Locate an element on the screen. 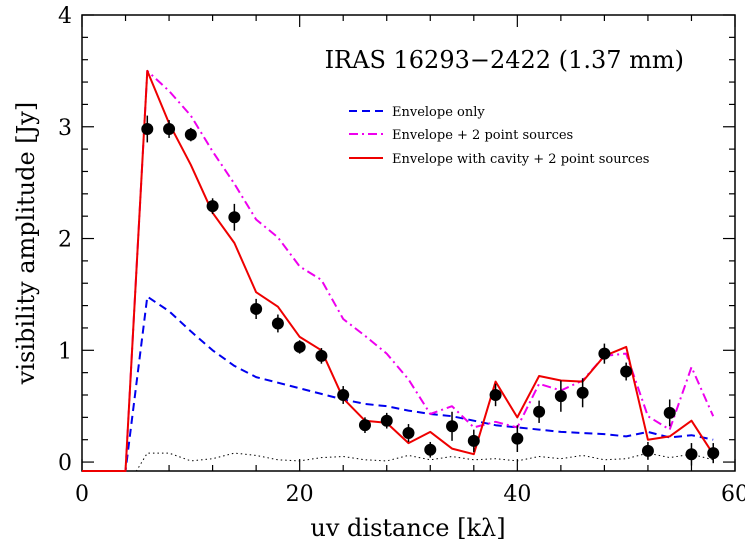 The height and width of the screenshot is (549, 745). x-tick-label: 60 is located at coordinates (733, 494).